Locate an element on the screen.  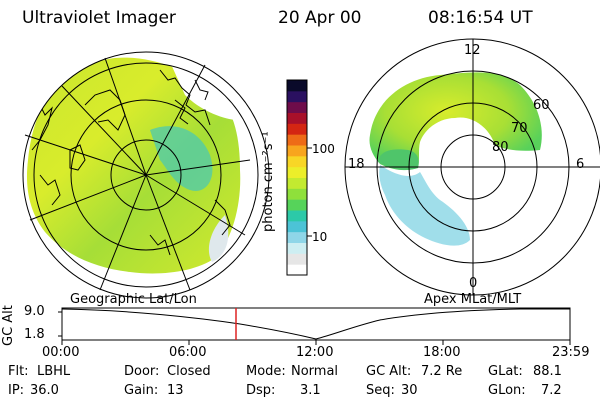
instrument-title: Ultraviolet Imager is located at coordinates (99, 18).